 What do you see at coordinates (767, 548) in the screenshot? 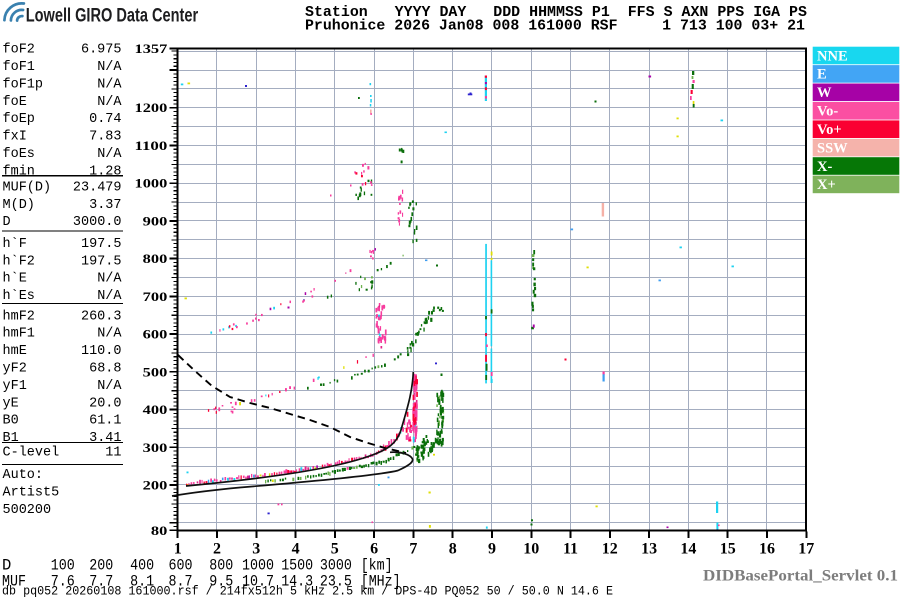
I see `svg-text: 16` at bounding box center [767, 548].